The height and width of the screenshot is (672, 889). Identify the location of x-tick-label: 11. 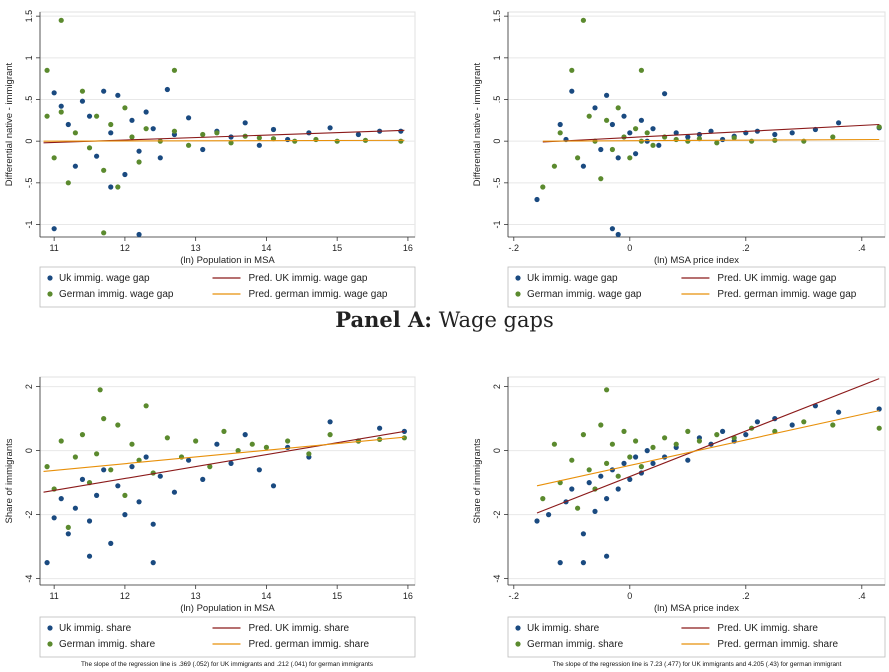
(53, 248).